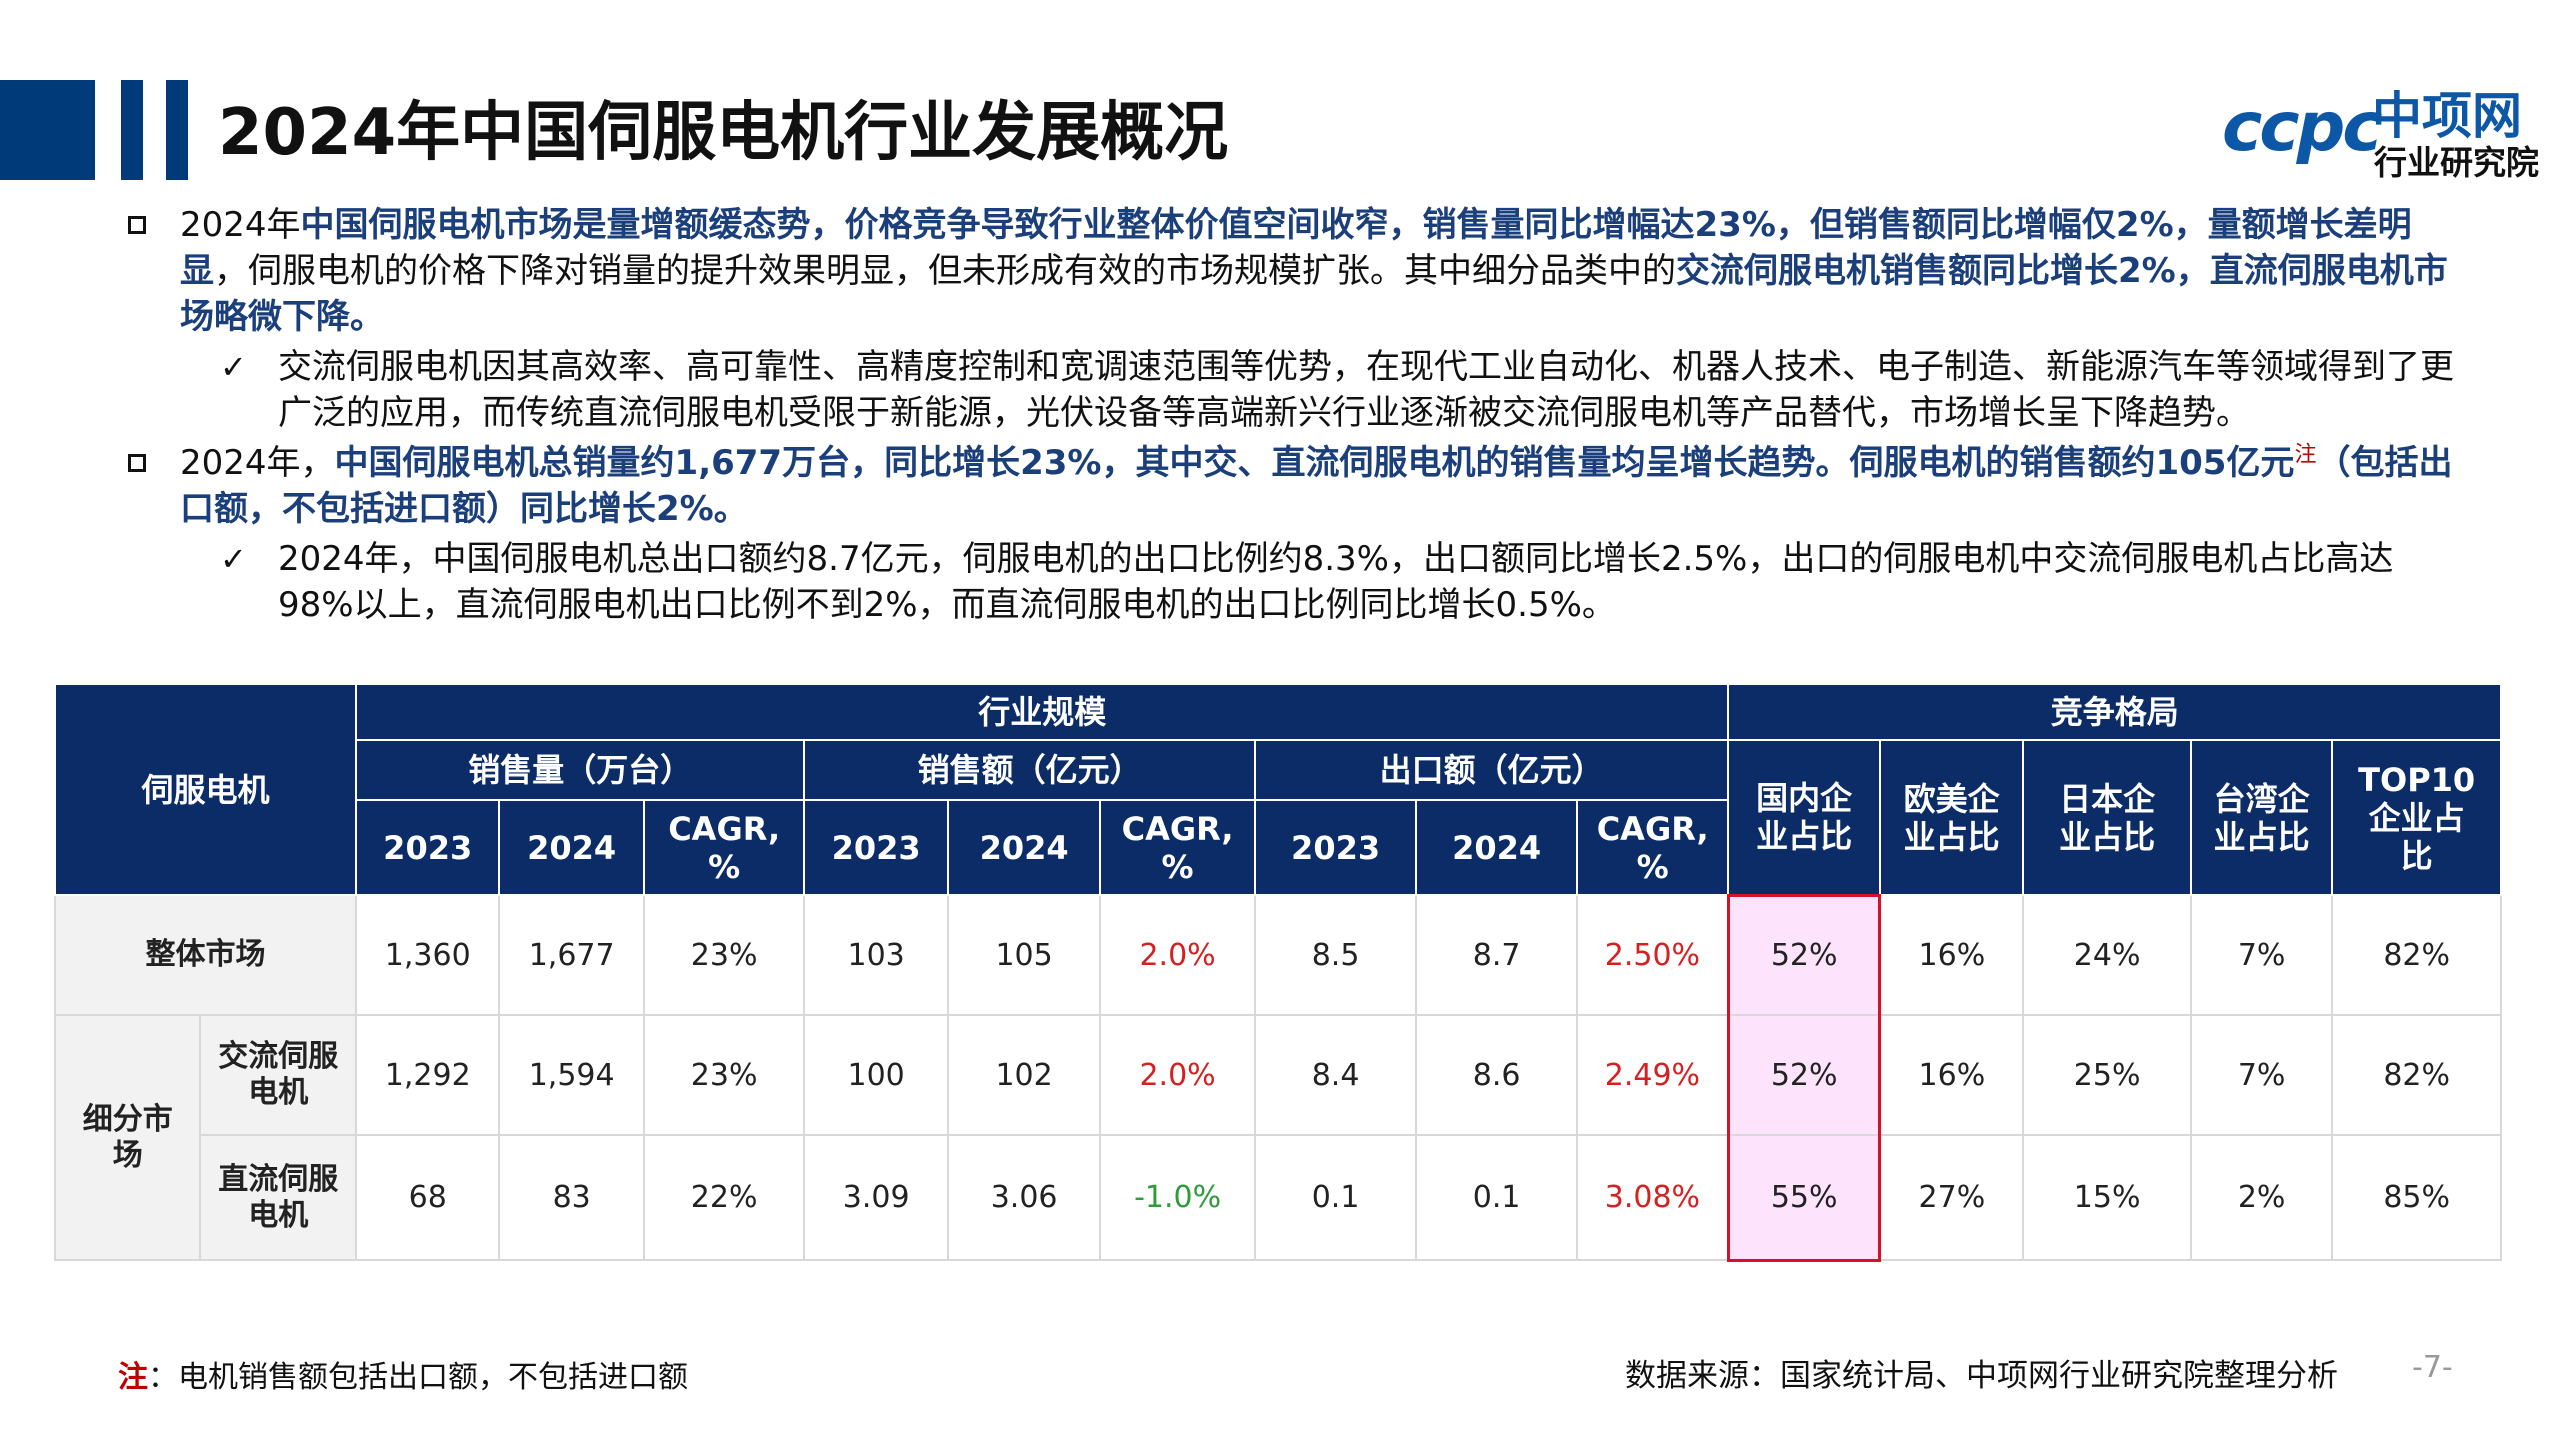 The image size is (2560, 1440). What do you see at coordinates (2261, 1197) in the screenshot?
I see `table-cell: 2%` at bounding box center [2261, 1197].